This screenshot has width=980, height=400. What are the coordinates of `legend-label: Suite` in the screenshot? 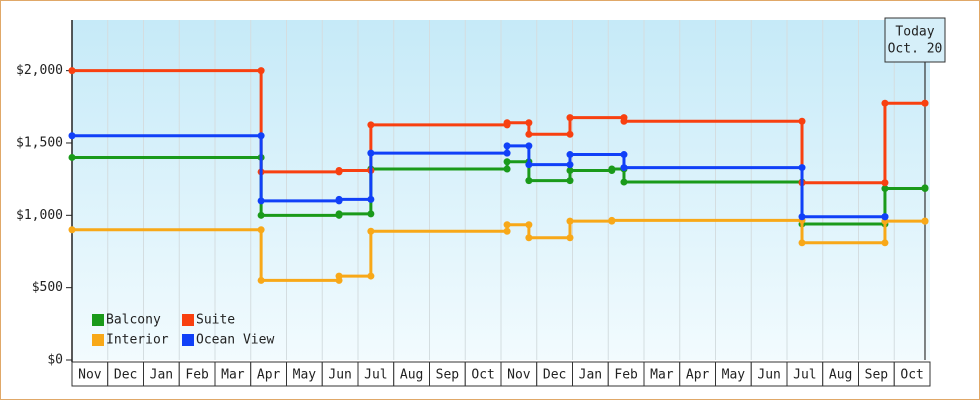 It's located at (215, 320).